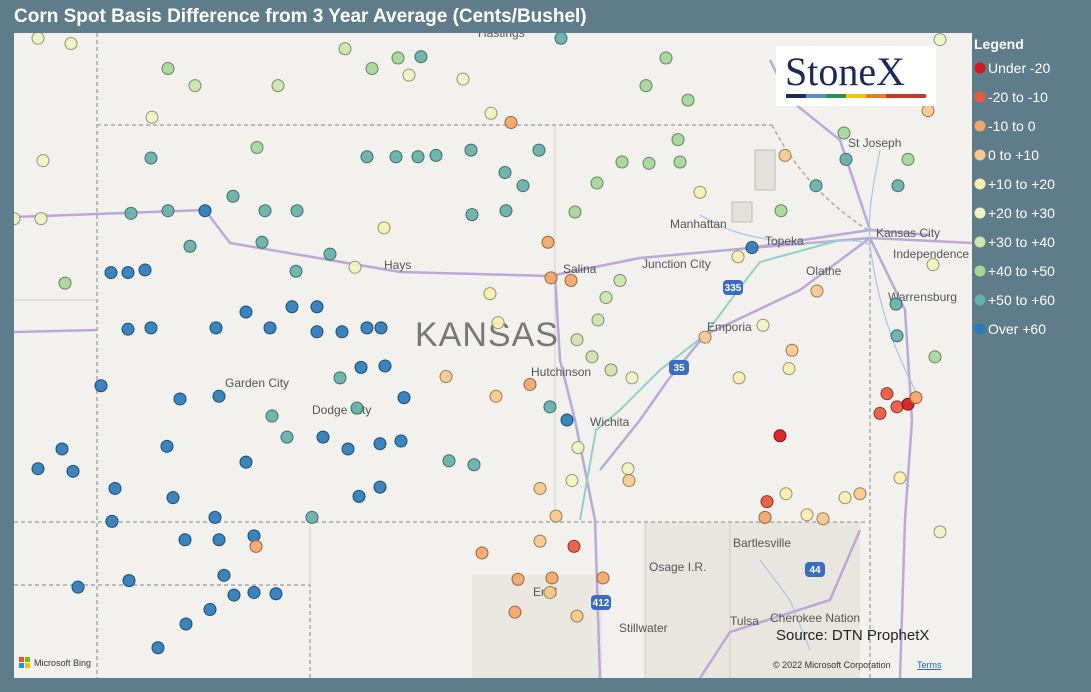  What do you see at coordinates (824, 271) in the screenshot?
I see `place-label: Olathe` at bounding box center [824, 271].